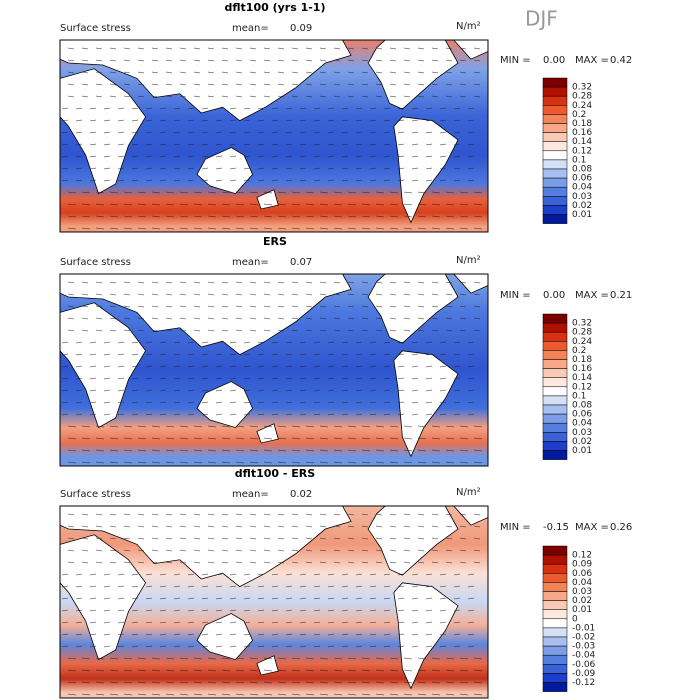 Image resolution: width=700 pixels, height=700 pixels. I want to click on colorbar-label: 0.04, so click(582, 583).